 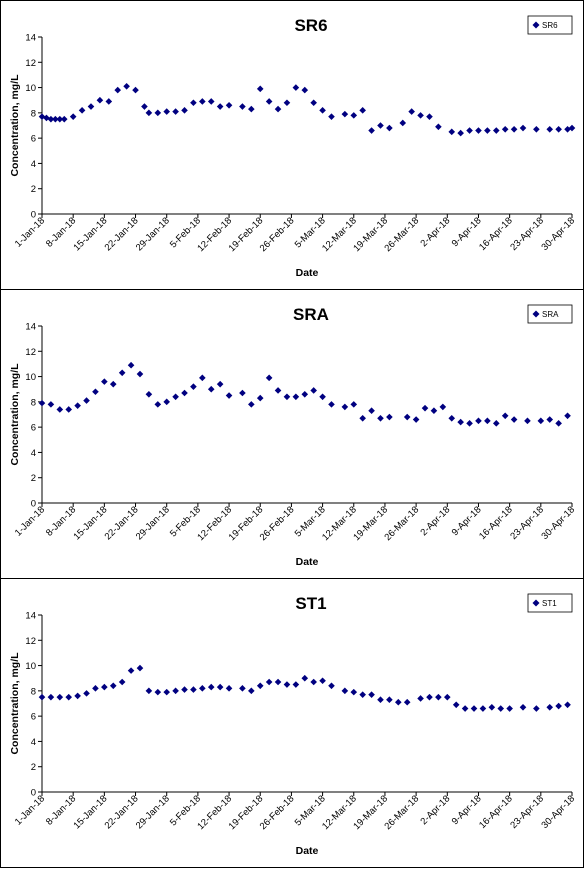 What do you see at coordinates (33, 742) in the screenshot?
I see `y-tick-label: 4` at bounding box center [33, 742].